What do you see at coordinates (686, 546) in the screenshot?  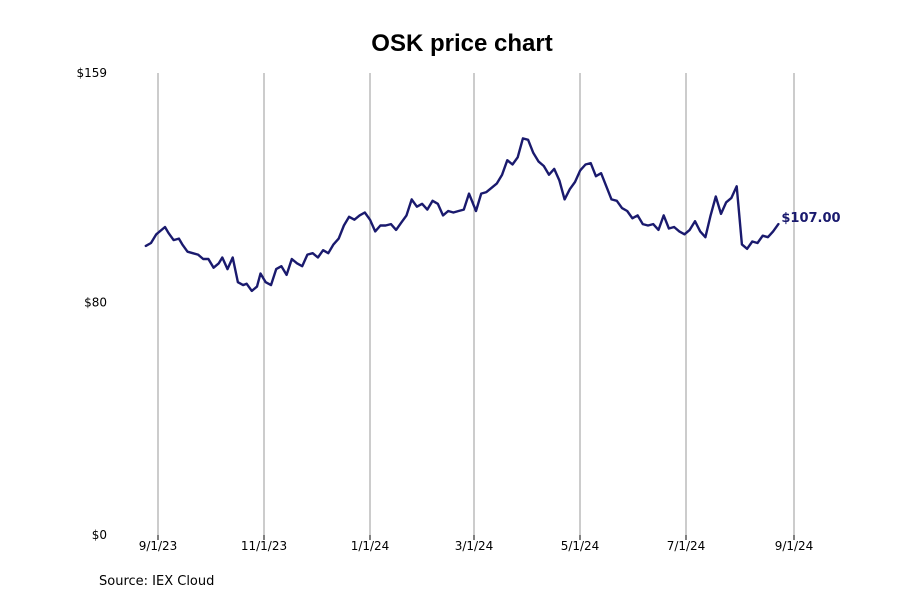 I see `x-tick-label-5: 7/1/24` at bounding box center [686, 546].